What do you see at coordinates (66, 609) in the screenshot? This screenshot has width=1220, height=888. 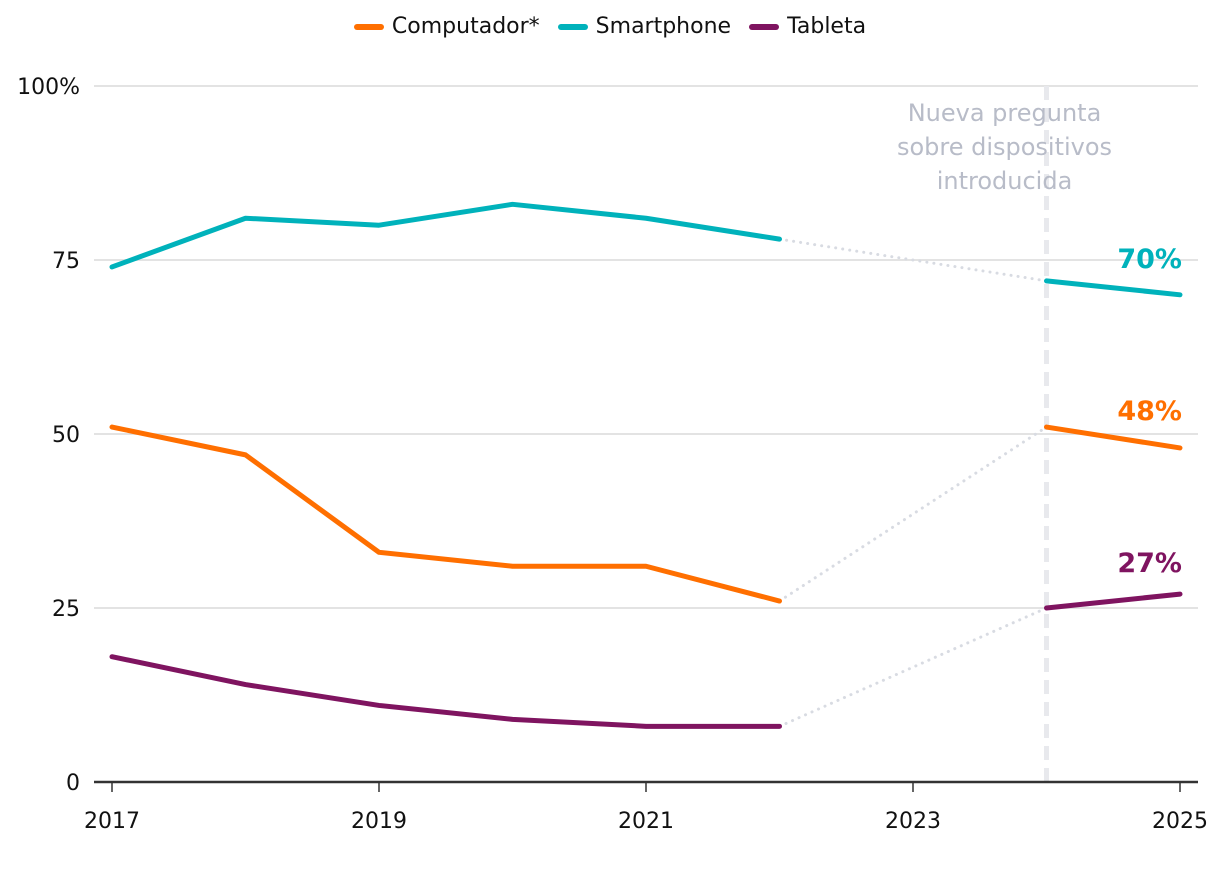 I see `y-tick-label: 25` at bounding box center [66, 609].